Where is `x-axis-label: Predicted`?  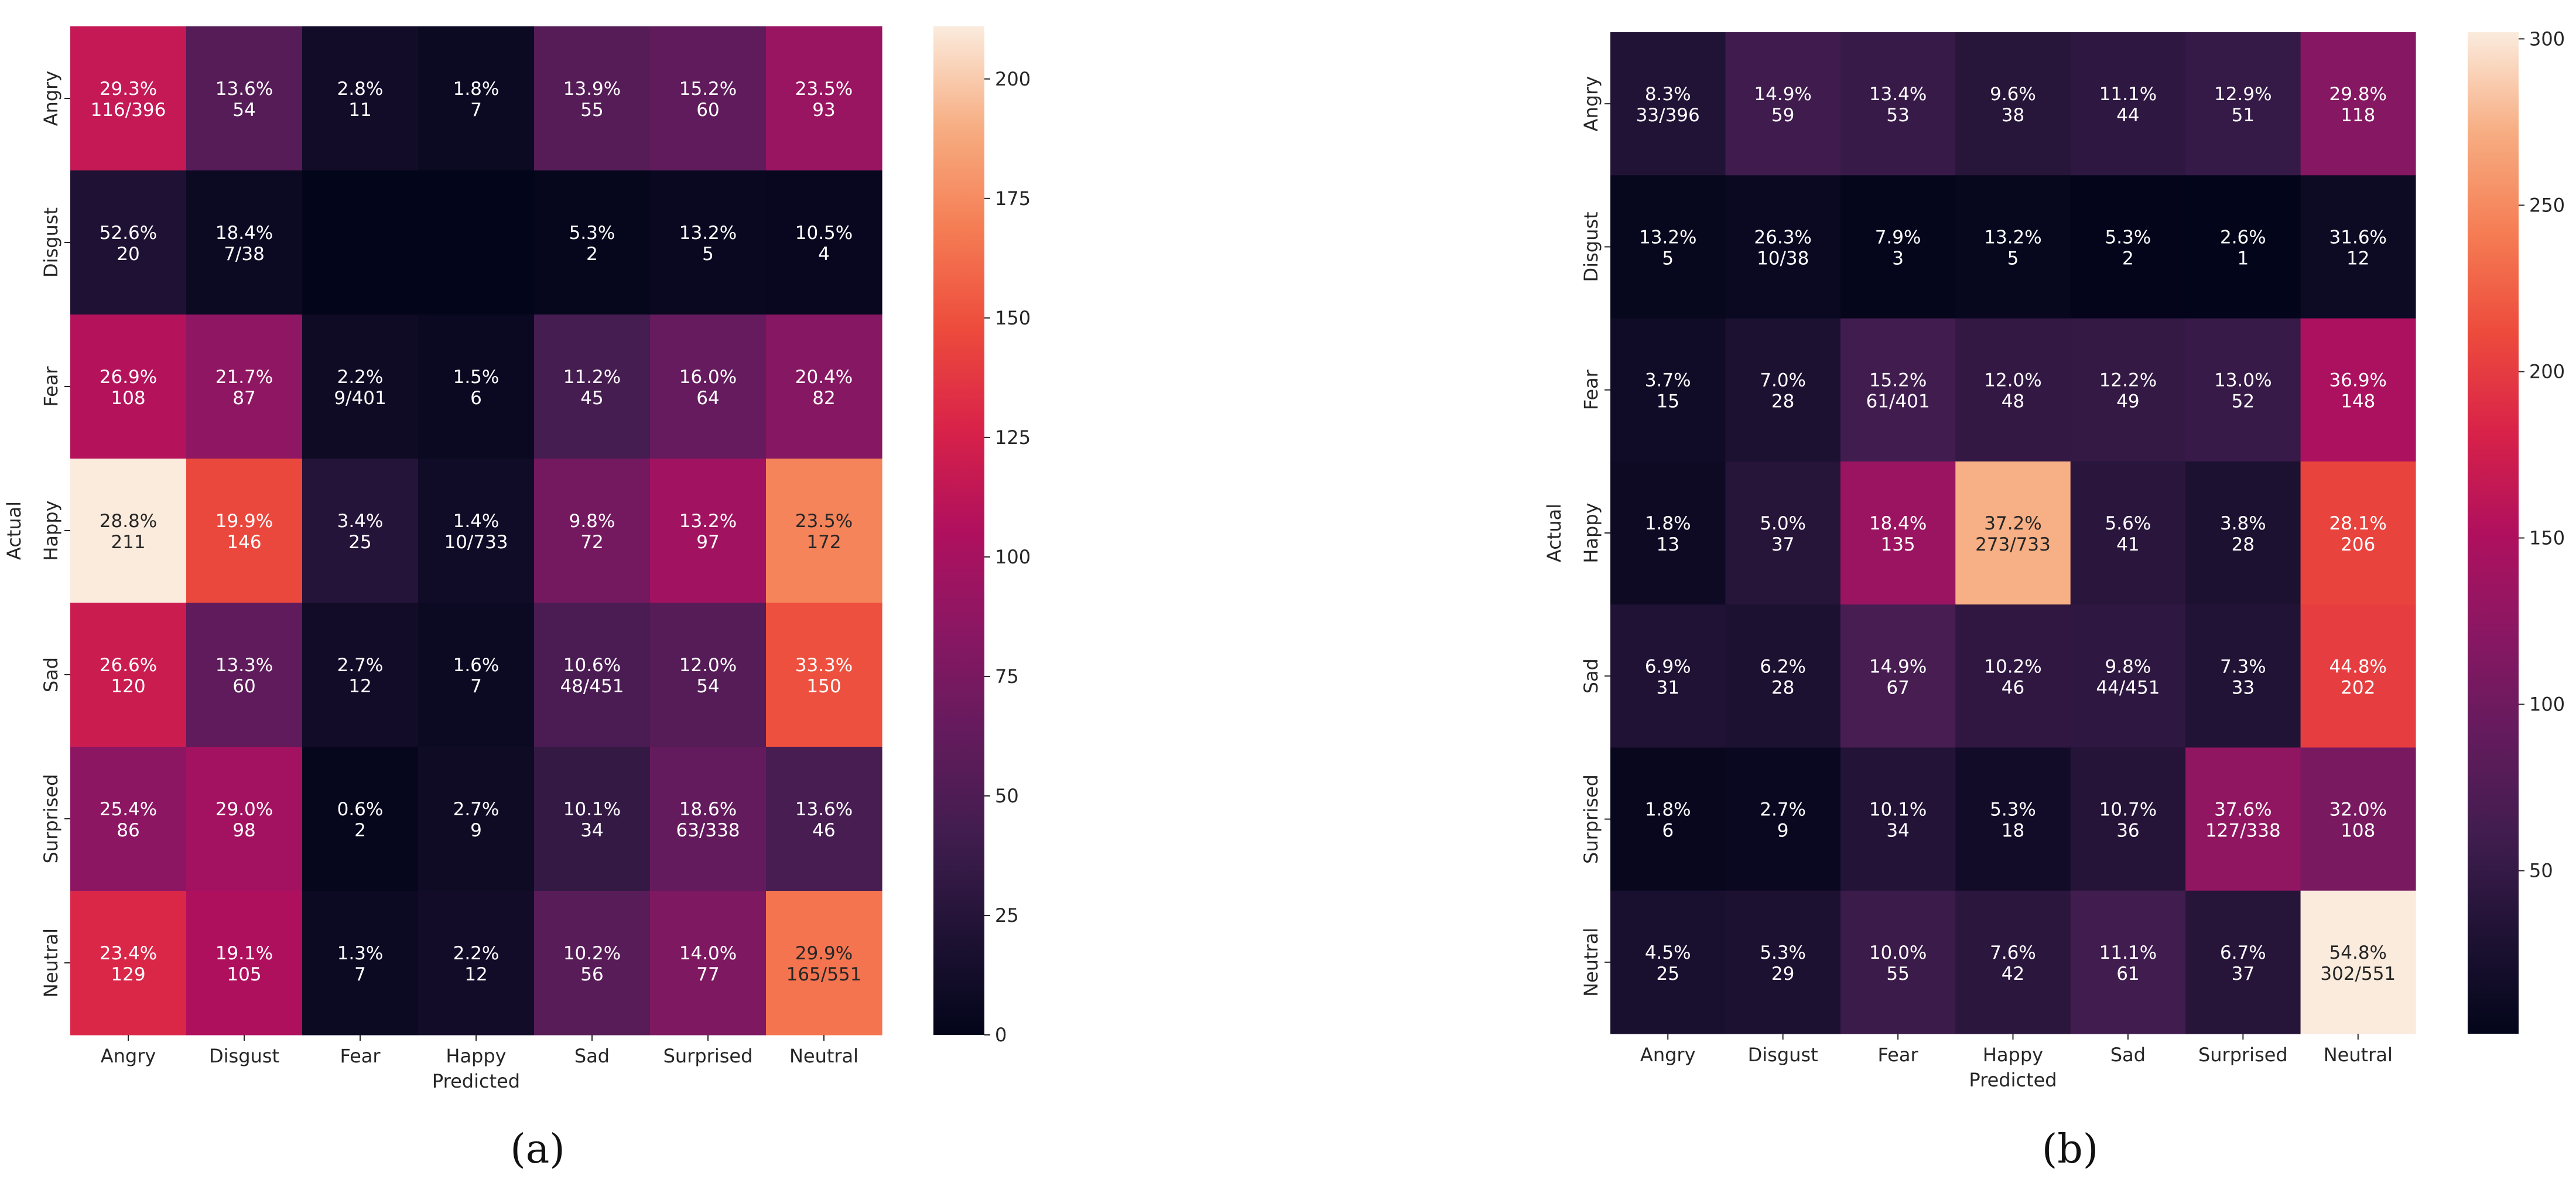
x-axis-label: Predicted is located at coordinates (476, 1081).